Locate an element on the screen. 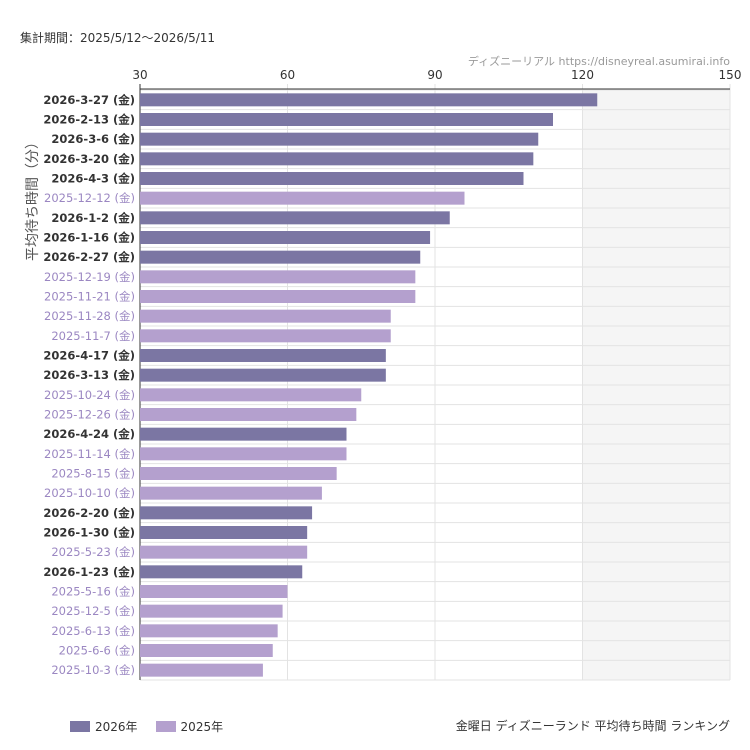 This screenshot has width=750, height=750. category-label: 2026-2-20 (金) is located at coordinates (89, 513).